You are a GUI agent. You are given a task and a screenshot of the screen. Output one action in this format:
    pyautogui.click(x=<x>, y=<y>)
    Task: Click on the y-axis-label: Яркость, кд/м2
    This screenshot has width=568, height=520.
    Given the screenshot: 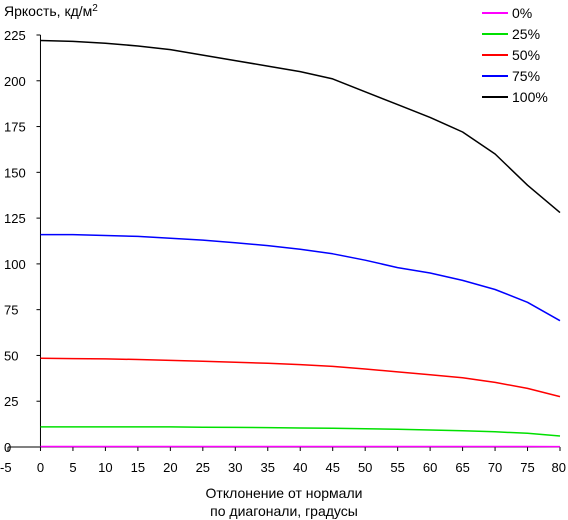 What is the action you would take?
    pyautogui.click(x=51, y=11)
    